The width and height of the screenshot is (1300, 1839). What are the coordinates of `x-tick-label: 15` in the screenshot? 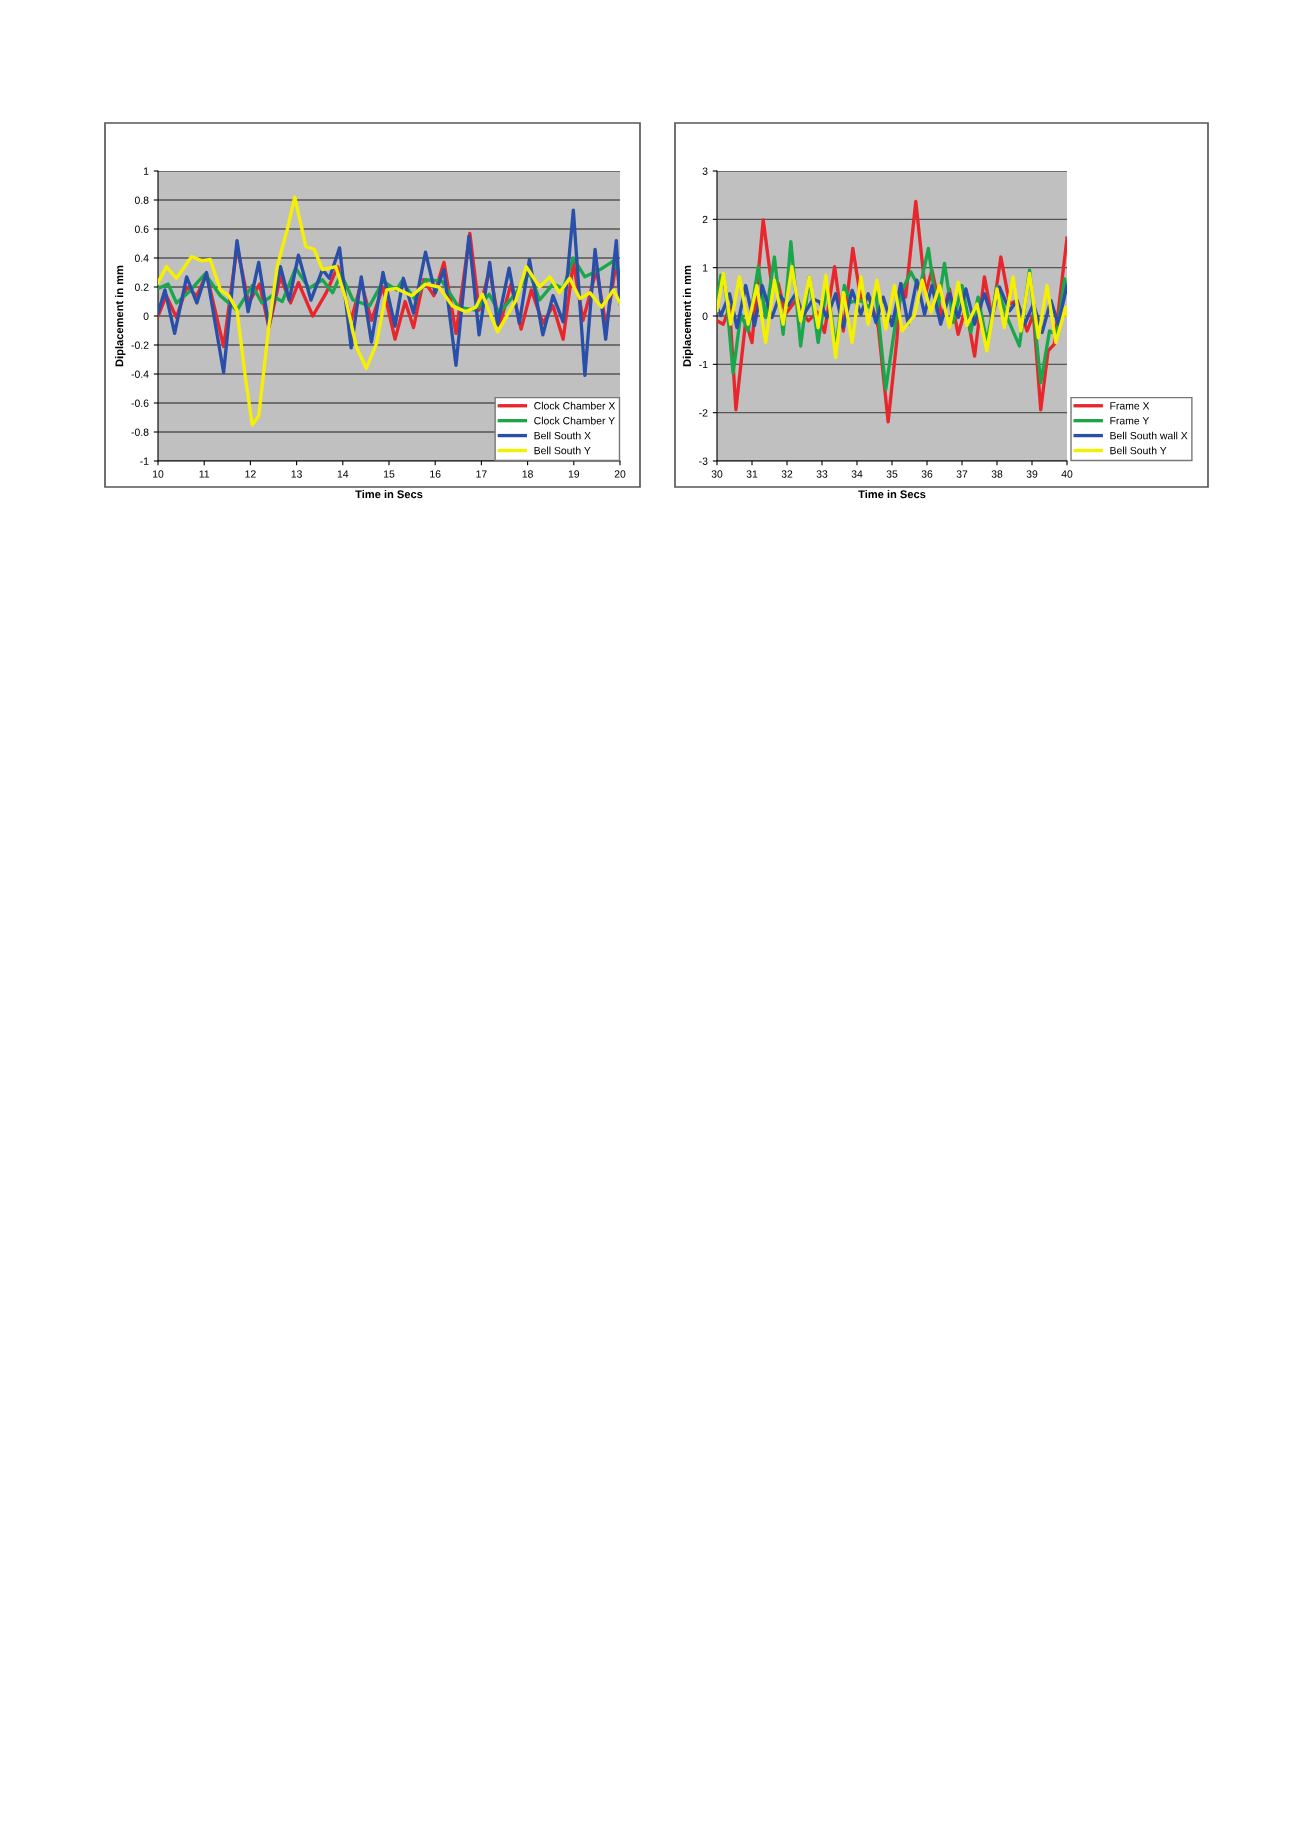 It's located at (389, 474).